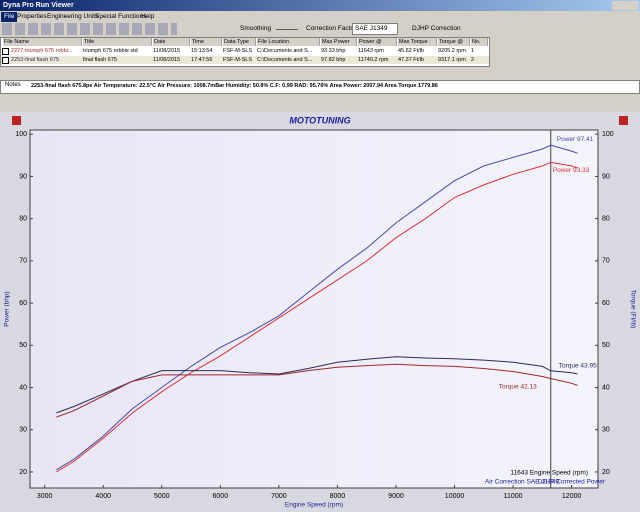 This screenshot has width=640, height=512. Describe the element at coordinates (375, 29) in the screenshot. I see `correction-select: SAE J1349` at that location.